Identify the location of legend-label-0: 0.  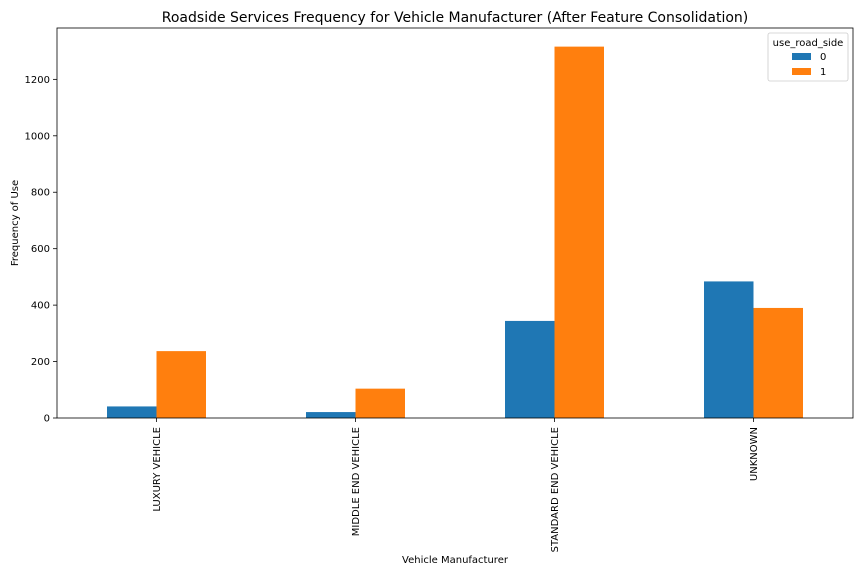
(823, 57).